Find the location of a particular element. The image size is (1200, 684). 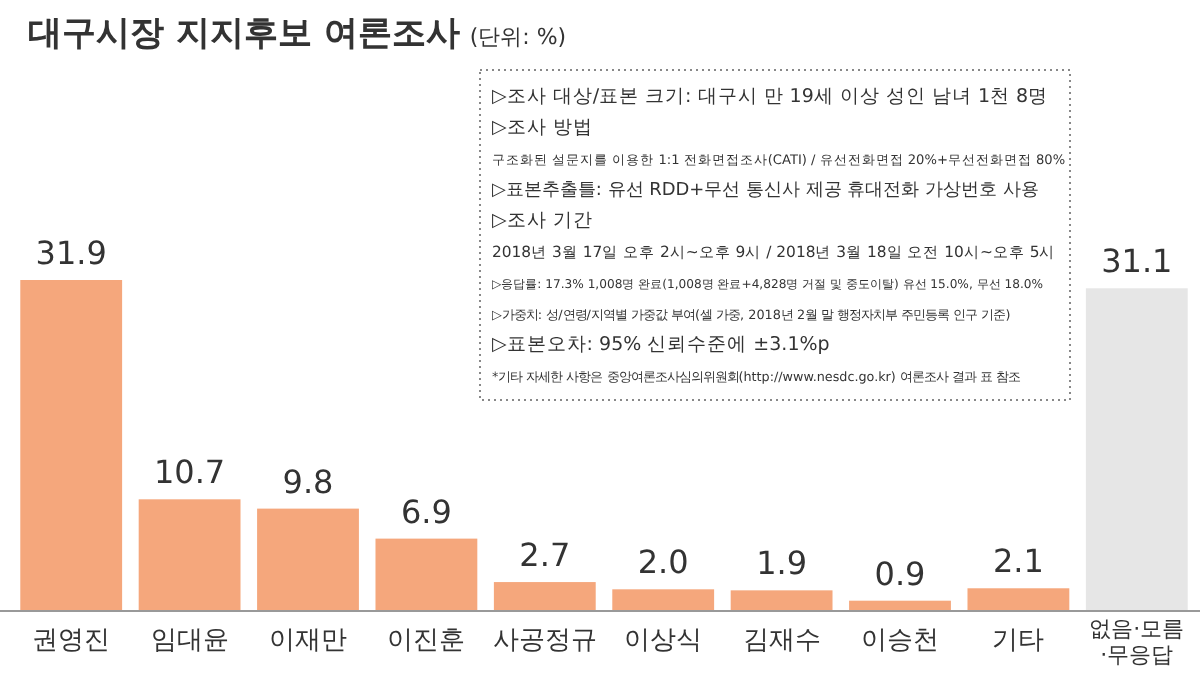

x-tick-label: 없음·모름 ·무응답 is located at coordinates (1137, 642).